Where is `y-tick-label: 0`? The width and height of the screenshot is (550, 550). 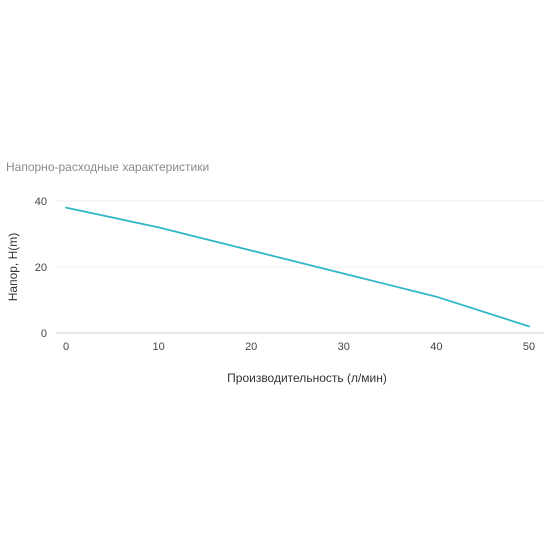
y-tick-label: 0 is located at coordinates (44, 334).